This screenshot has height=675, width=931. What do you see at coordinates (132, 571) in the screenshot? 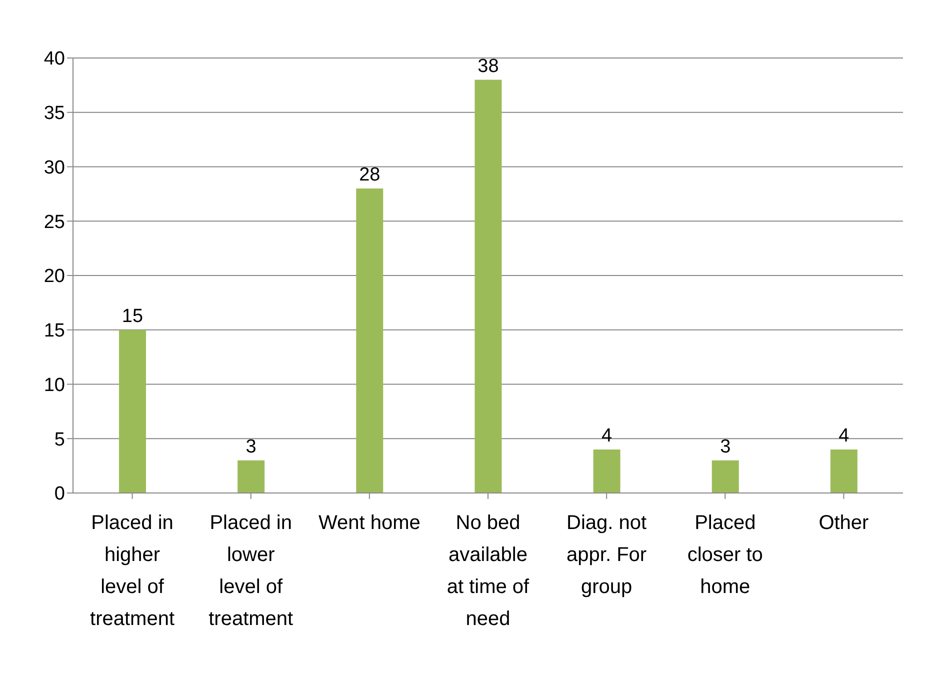
I see `x-tick-label: Placed in higher level of treatment` at bounding box center [132, 571].